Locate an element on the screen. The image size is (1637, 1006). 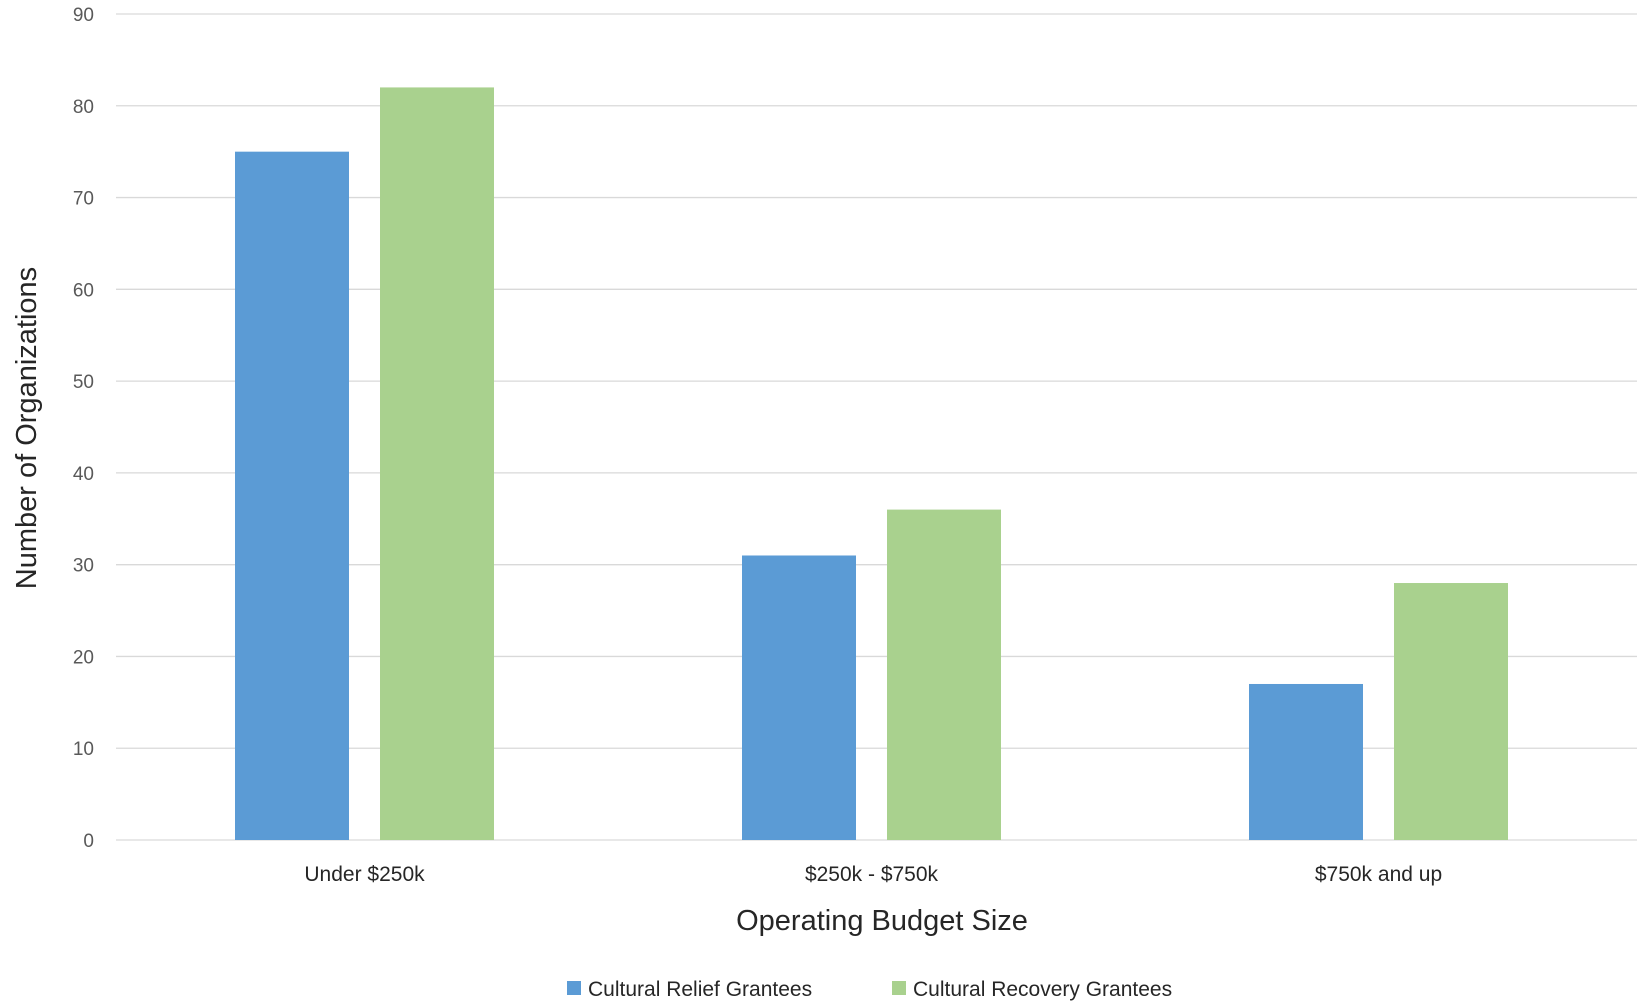
x-category-label: $750k and up is located at coordinates (1378, 874).